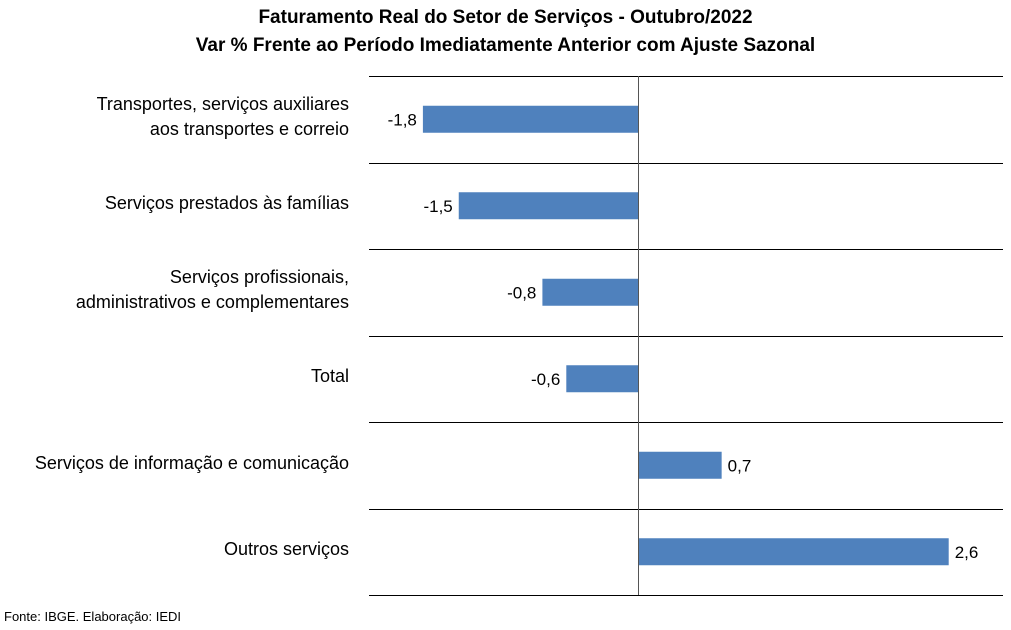 The width and height of the screenshot is (1011, 630). What do you see at coordinates (226, 203) in the screenshot?
I see `category-label-line: Serviços prestados às famílias` at bounding box center [226, 203].